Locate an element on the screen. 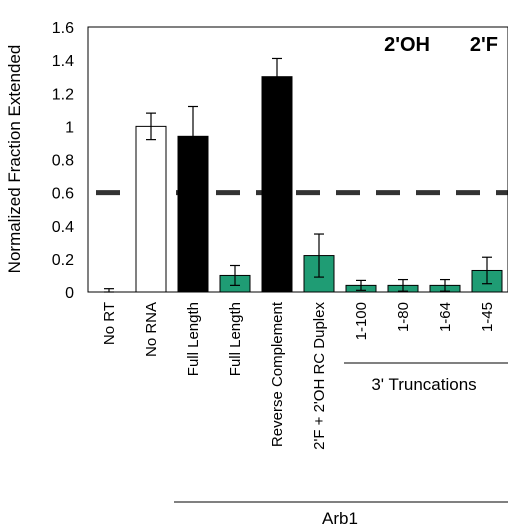 Image resolution: width=508 pixels, height=527 pixels. y-tick-label: 1.6 is located at coordinates (63, 28).